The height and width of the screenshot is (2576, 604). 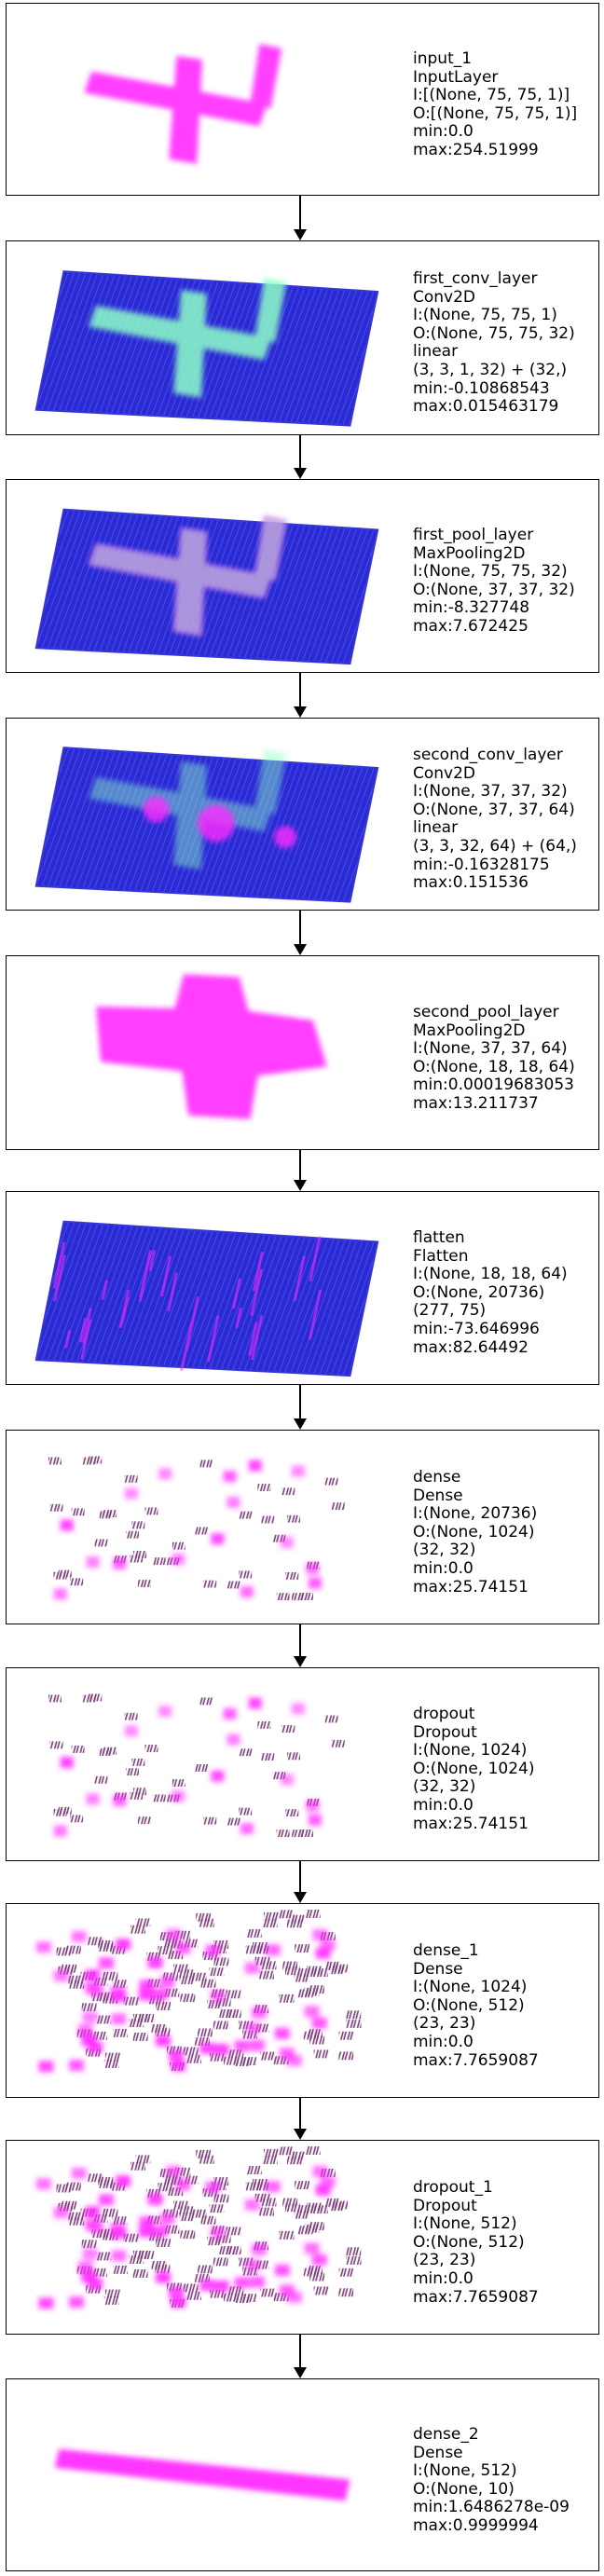 What do you see at coordinates (439, 1237) in the screenshot?
I see `layer-name: flatten` at bounding box center [439, 1237].